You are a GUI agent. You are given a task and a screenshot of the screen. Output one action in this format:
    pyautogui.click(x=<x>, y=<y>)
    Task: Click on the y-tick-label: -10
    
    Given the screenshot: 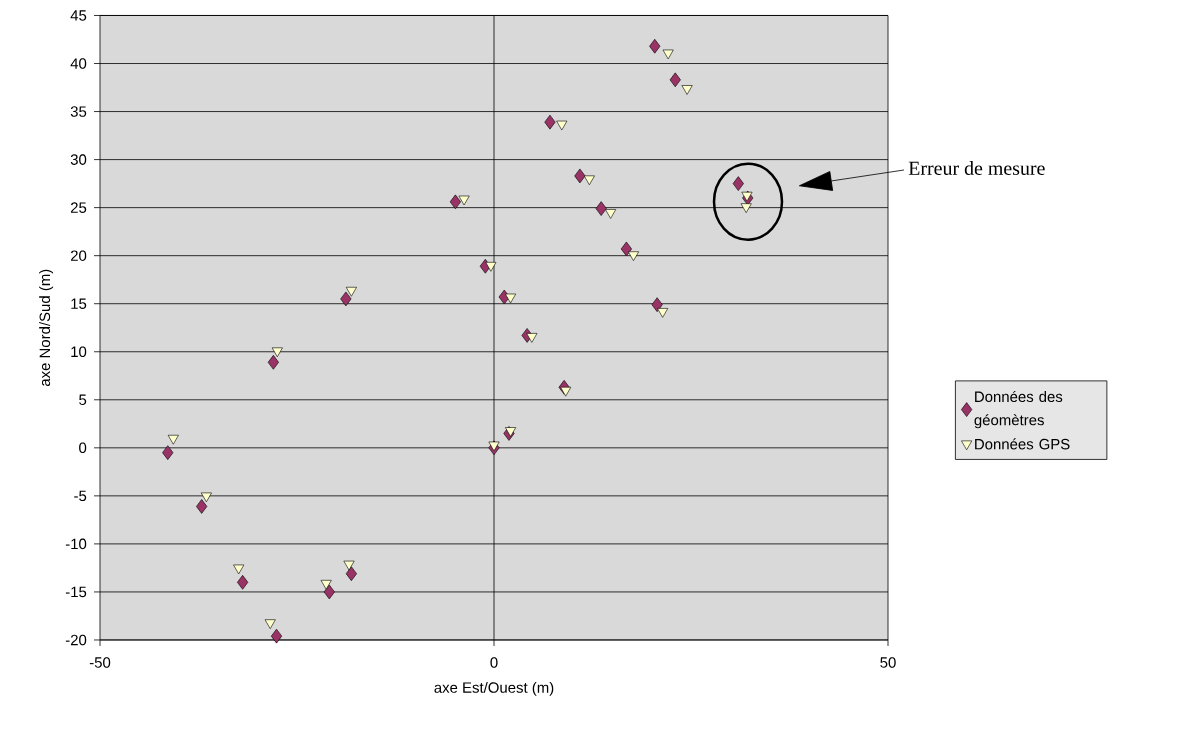 What is the action you would take?
    pyautogui.click(x=76, y=544)
    